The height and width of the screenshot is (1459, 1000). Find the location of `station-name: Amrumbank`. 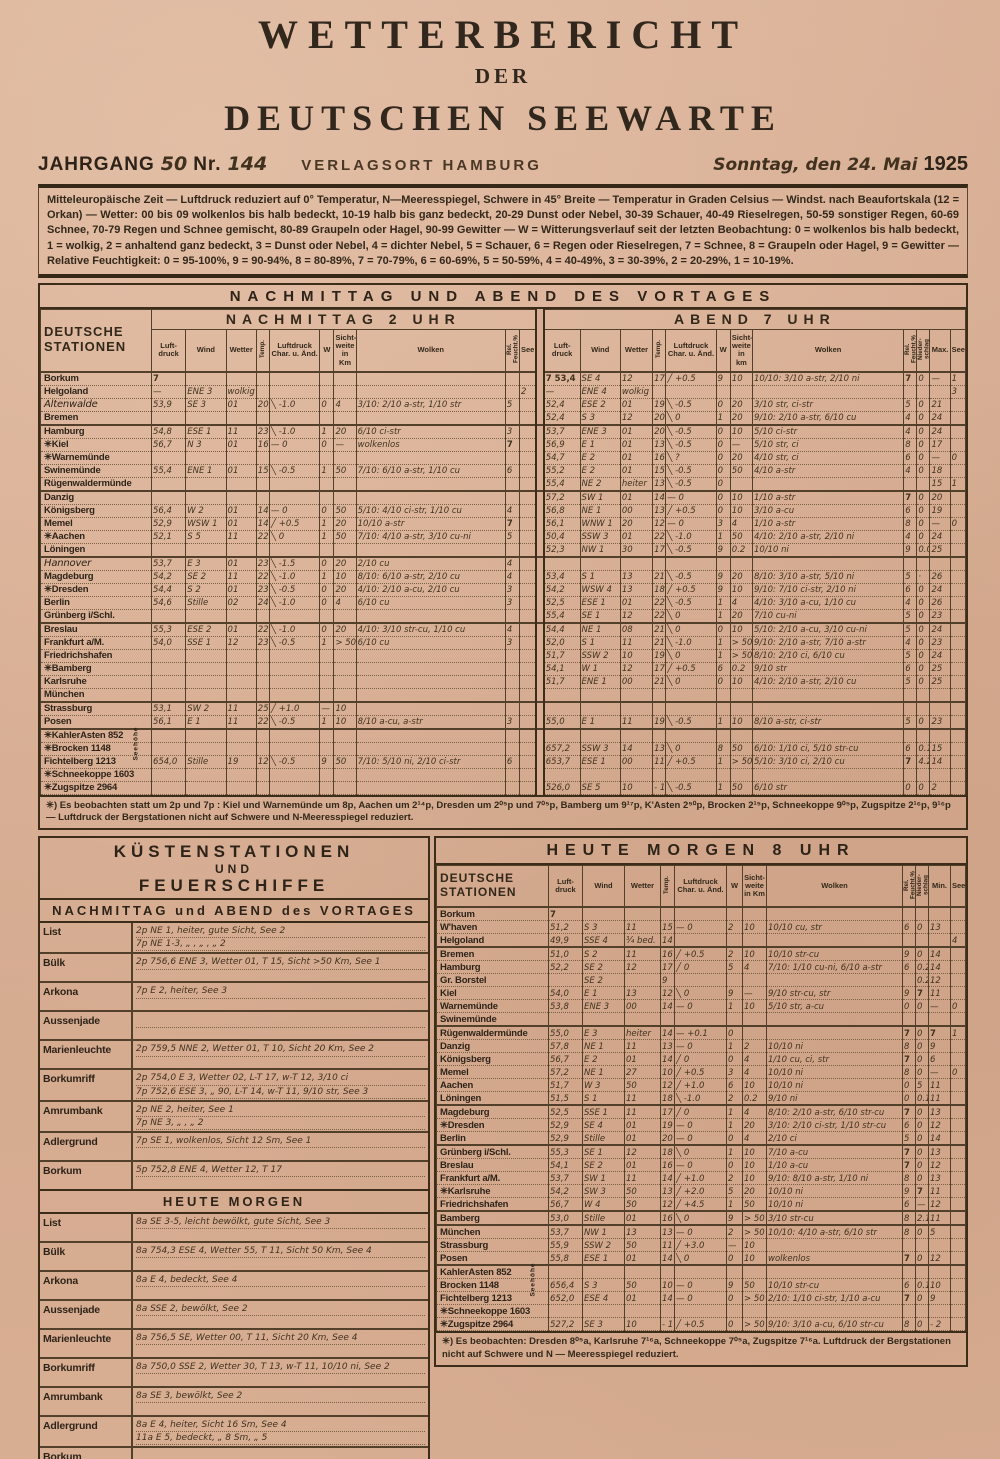

station-name: Amrumbank is located at coordinates (86, 1116).